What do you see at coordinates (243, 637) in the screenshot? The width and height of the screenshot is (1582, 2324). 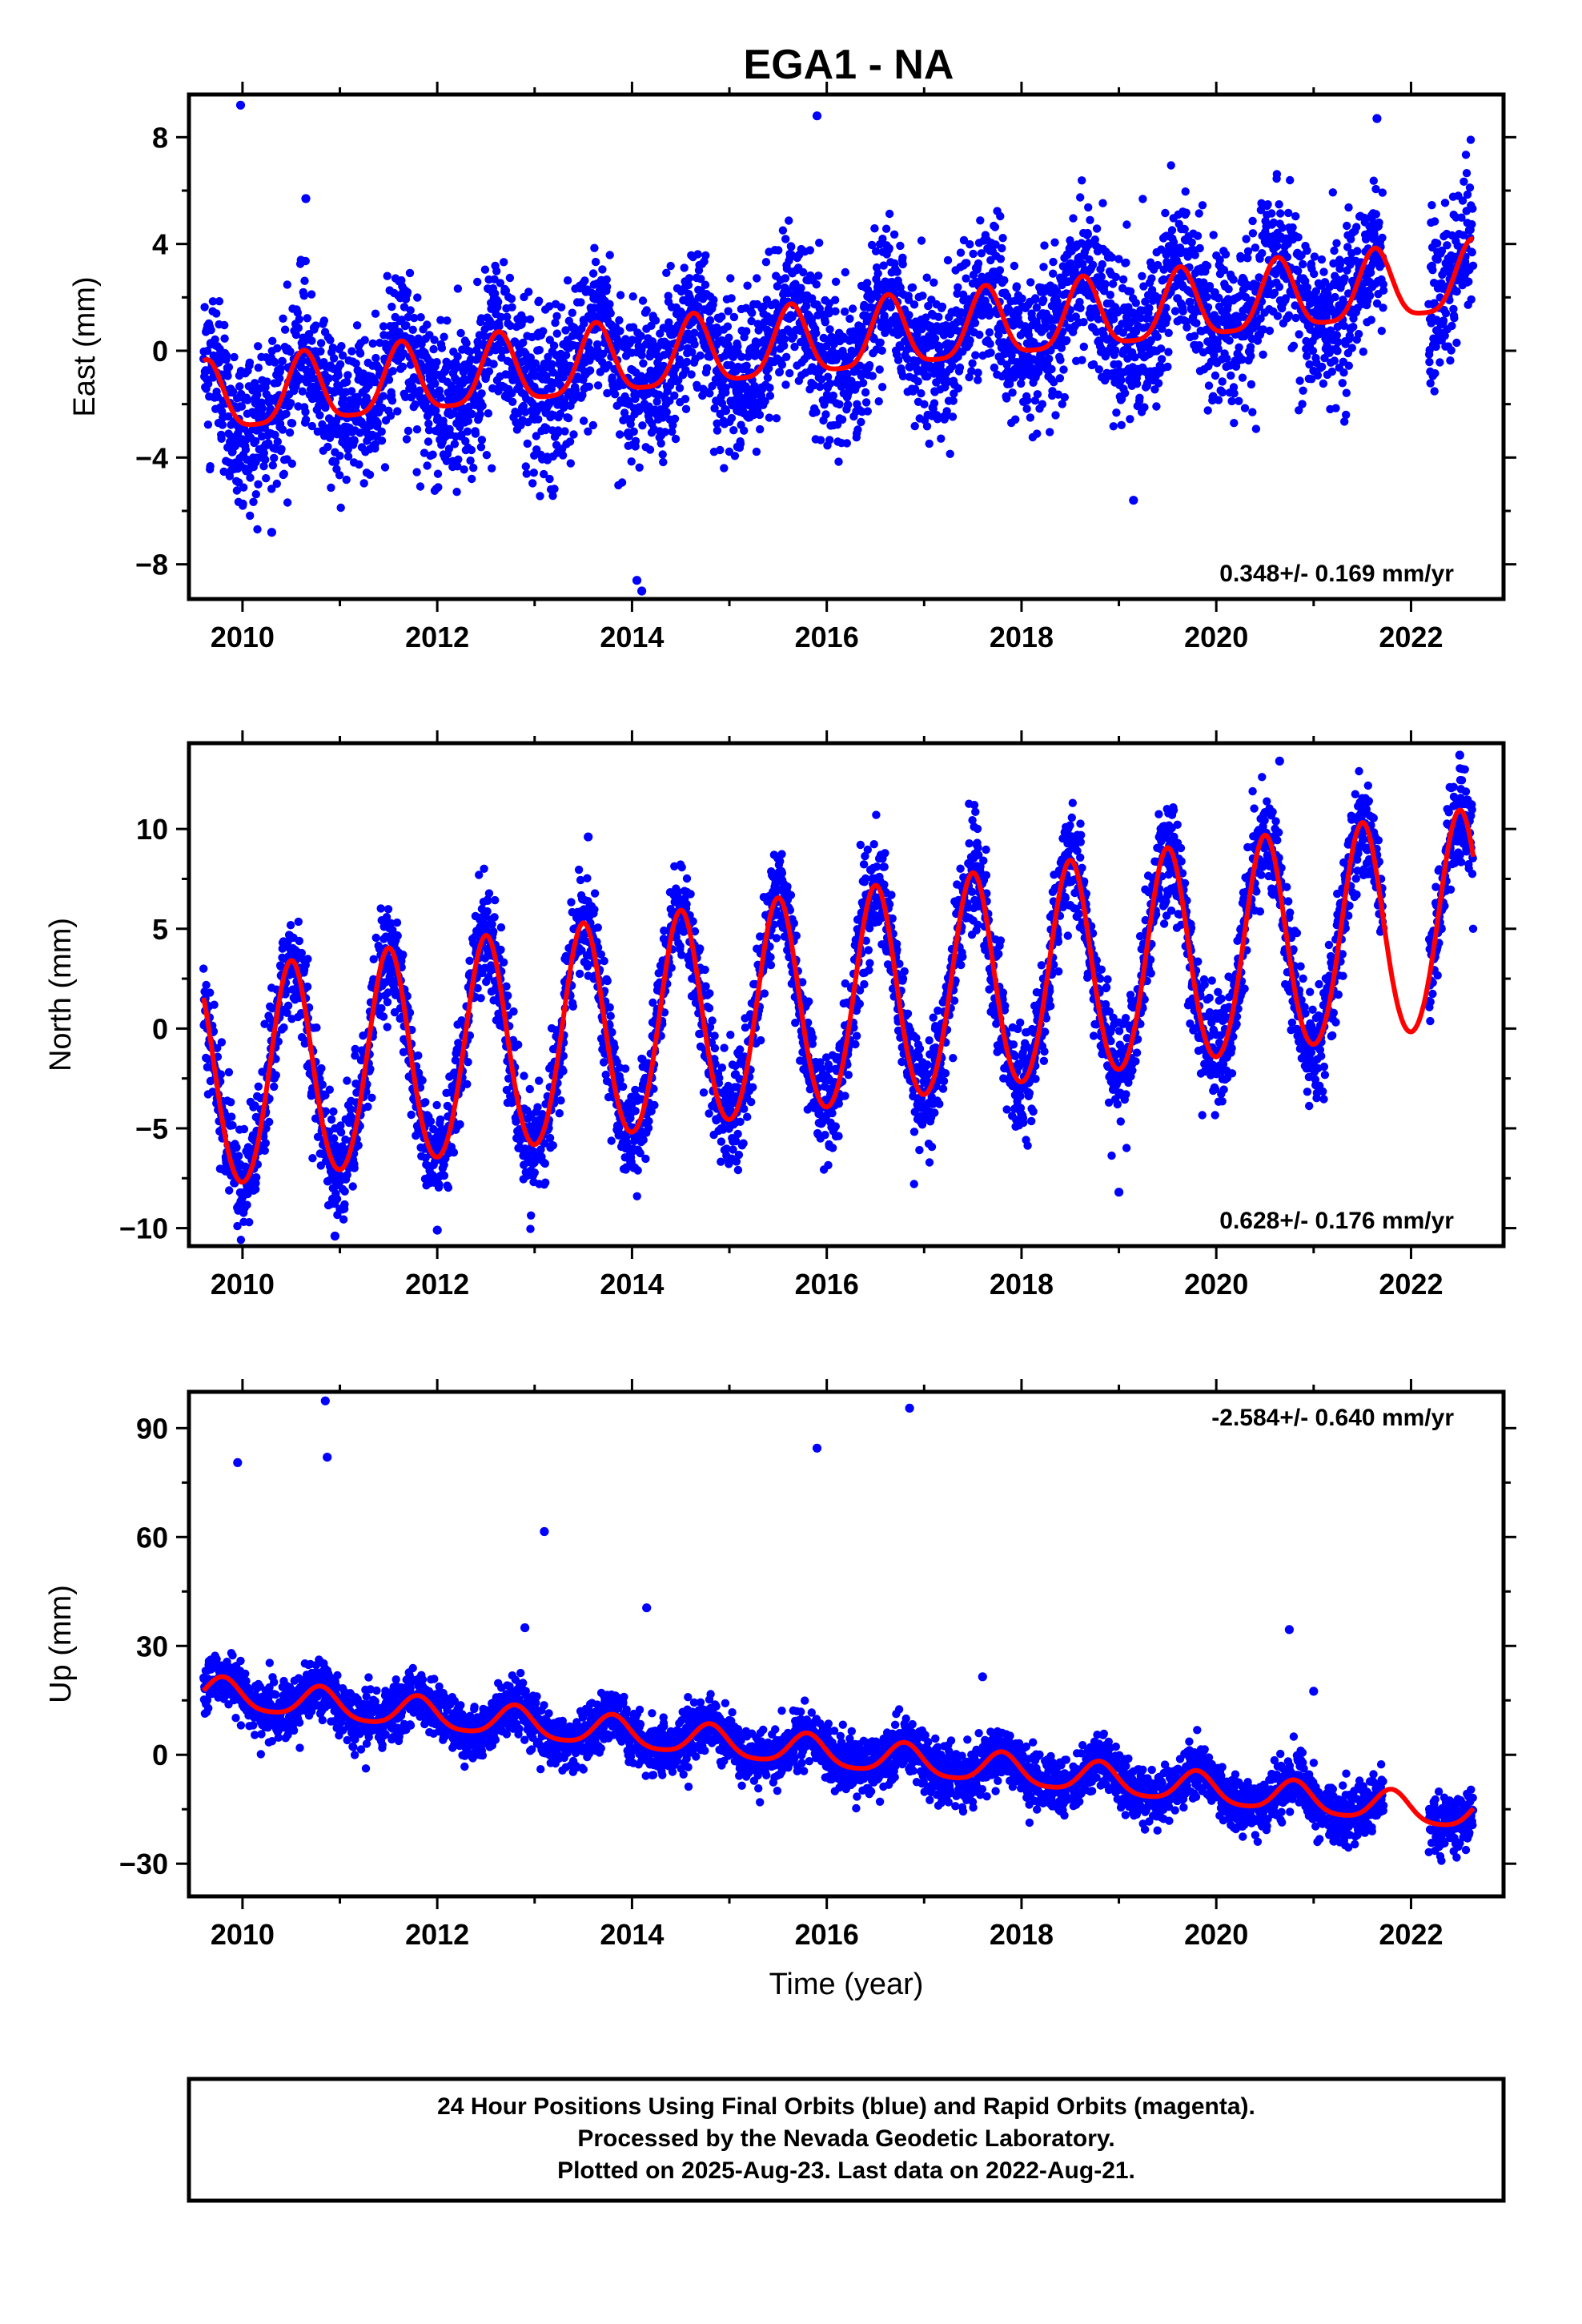 I see `x-tick-label: 2010` at bounding box center [243, 637].